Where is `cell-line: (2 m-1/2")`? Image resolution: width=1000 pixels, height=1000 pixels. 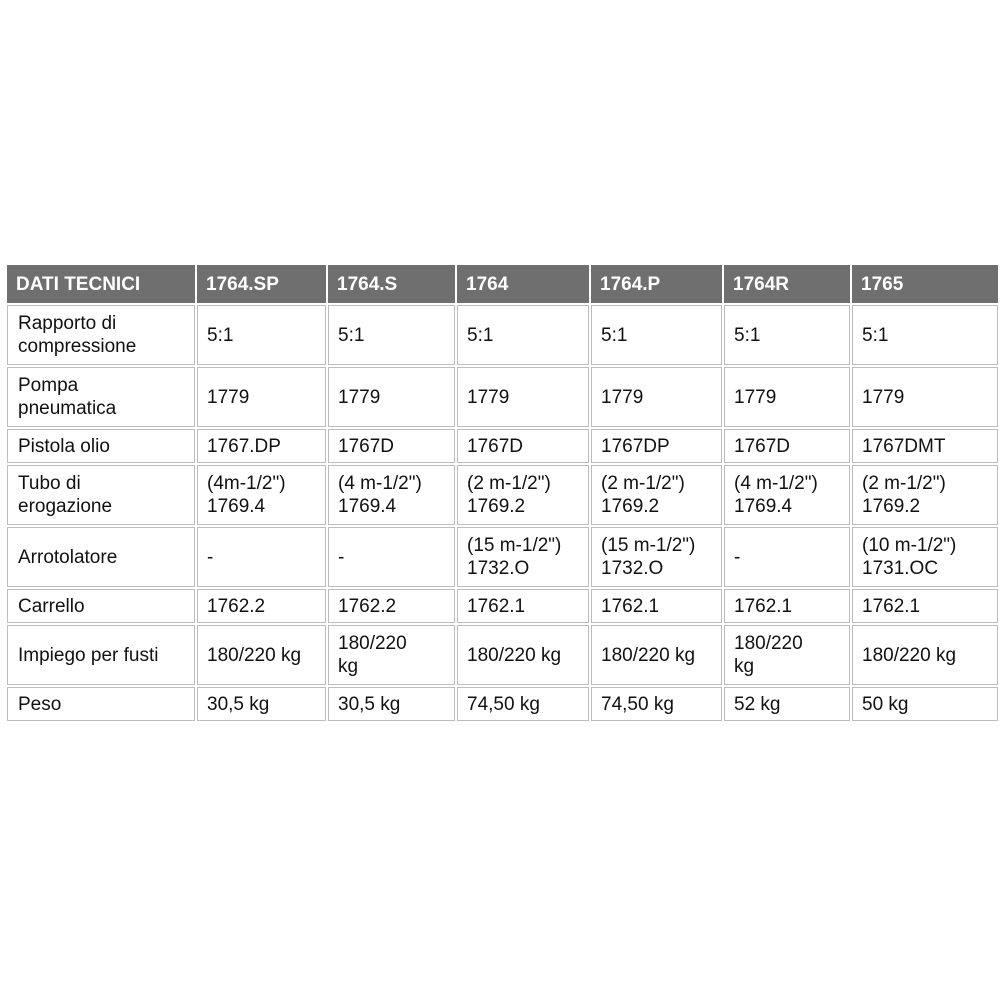
cell-line: (2 m-1/2") is located at coordinates (509, 483).